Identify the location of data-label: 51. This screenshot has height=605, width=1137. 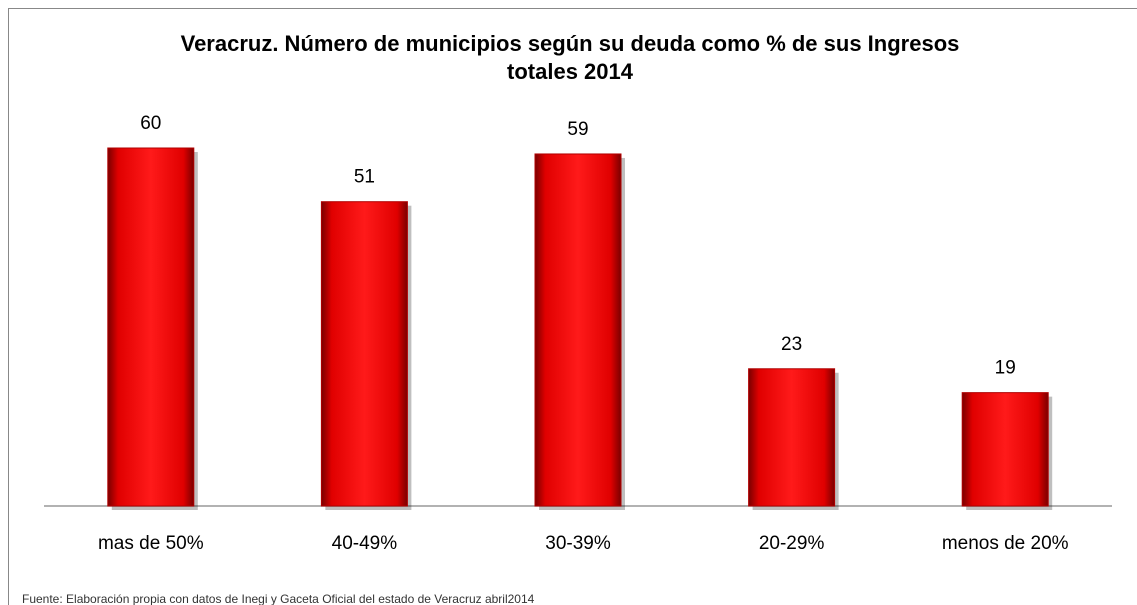
(364, 177).